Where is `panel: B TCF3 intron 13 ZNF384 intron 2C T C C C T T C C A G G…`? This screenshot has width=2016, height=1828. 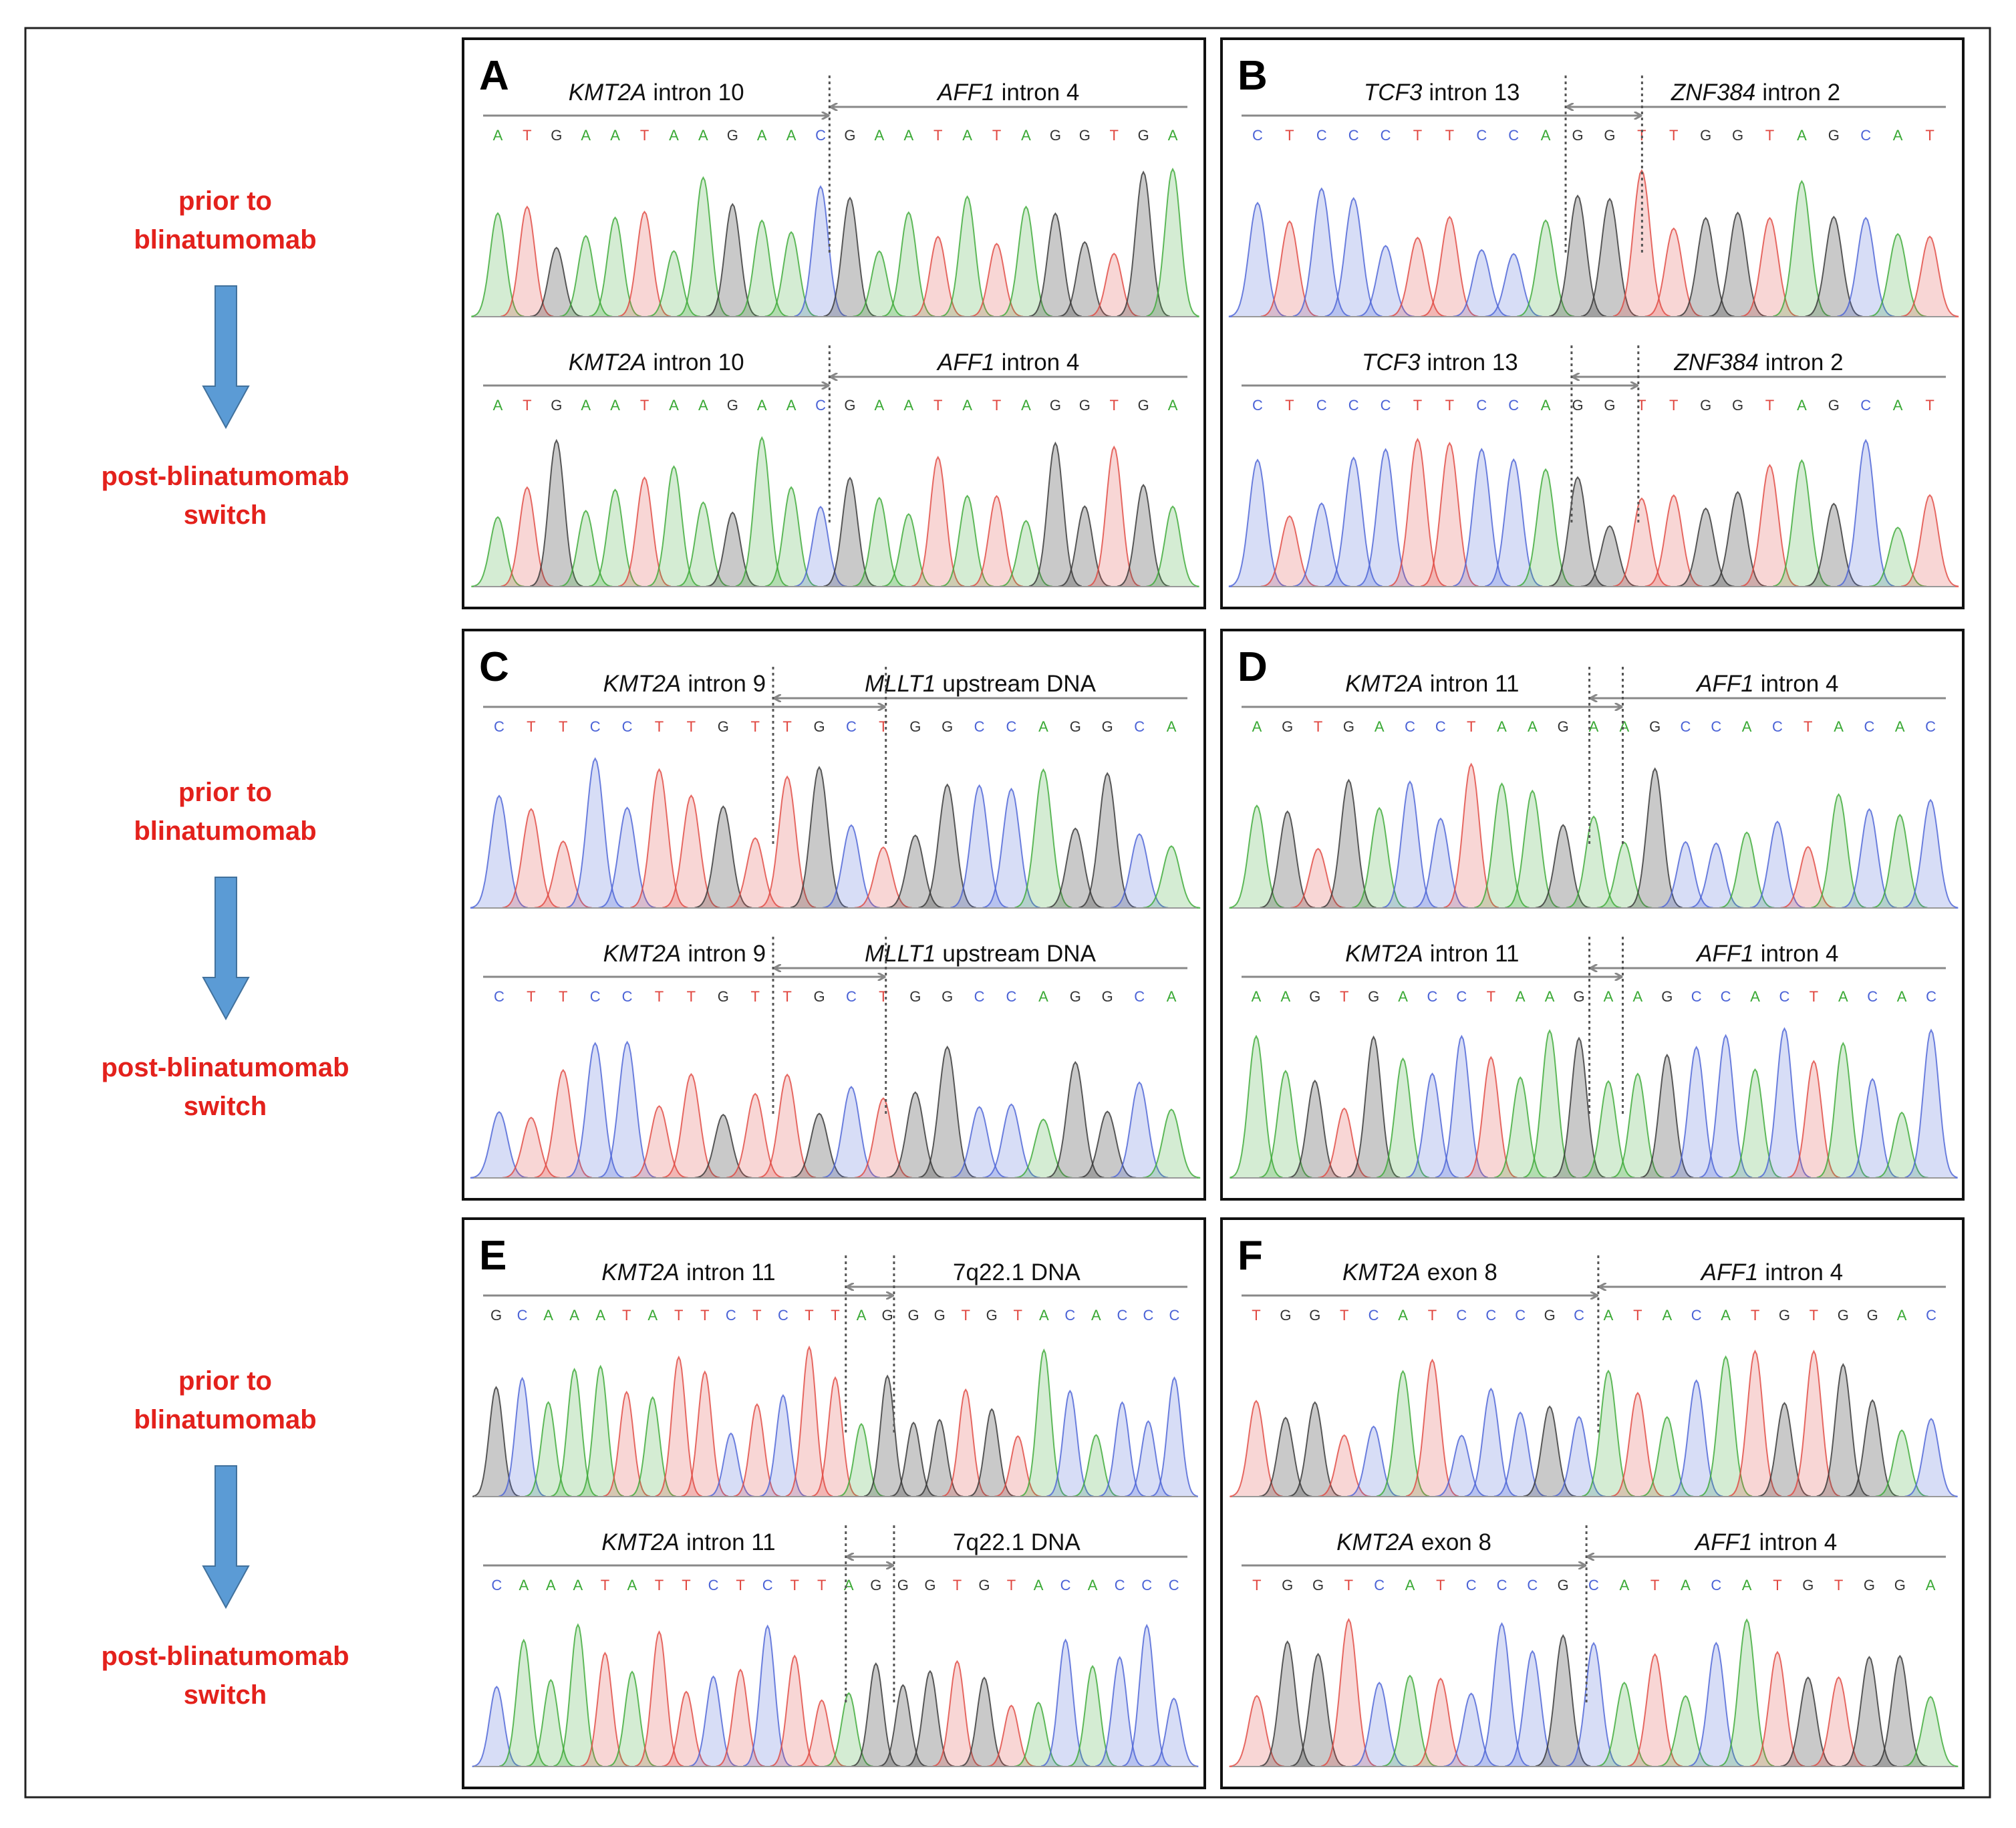 panel: B TCF3 intron 13 ZNF384 intron 2C T C C C T T C C A G G… is located at coordinates (1592, 323).